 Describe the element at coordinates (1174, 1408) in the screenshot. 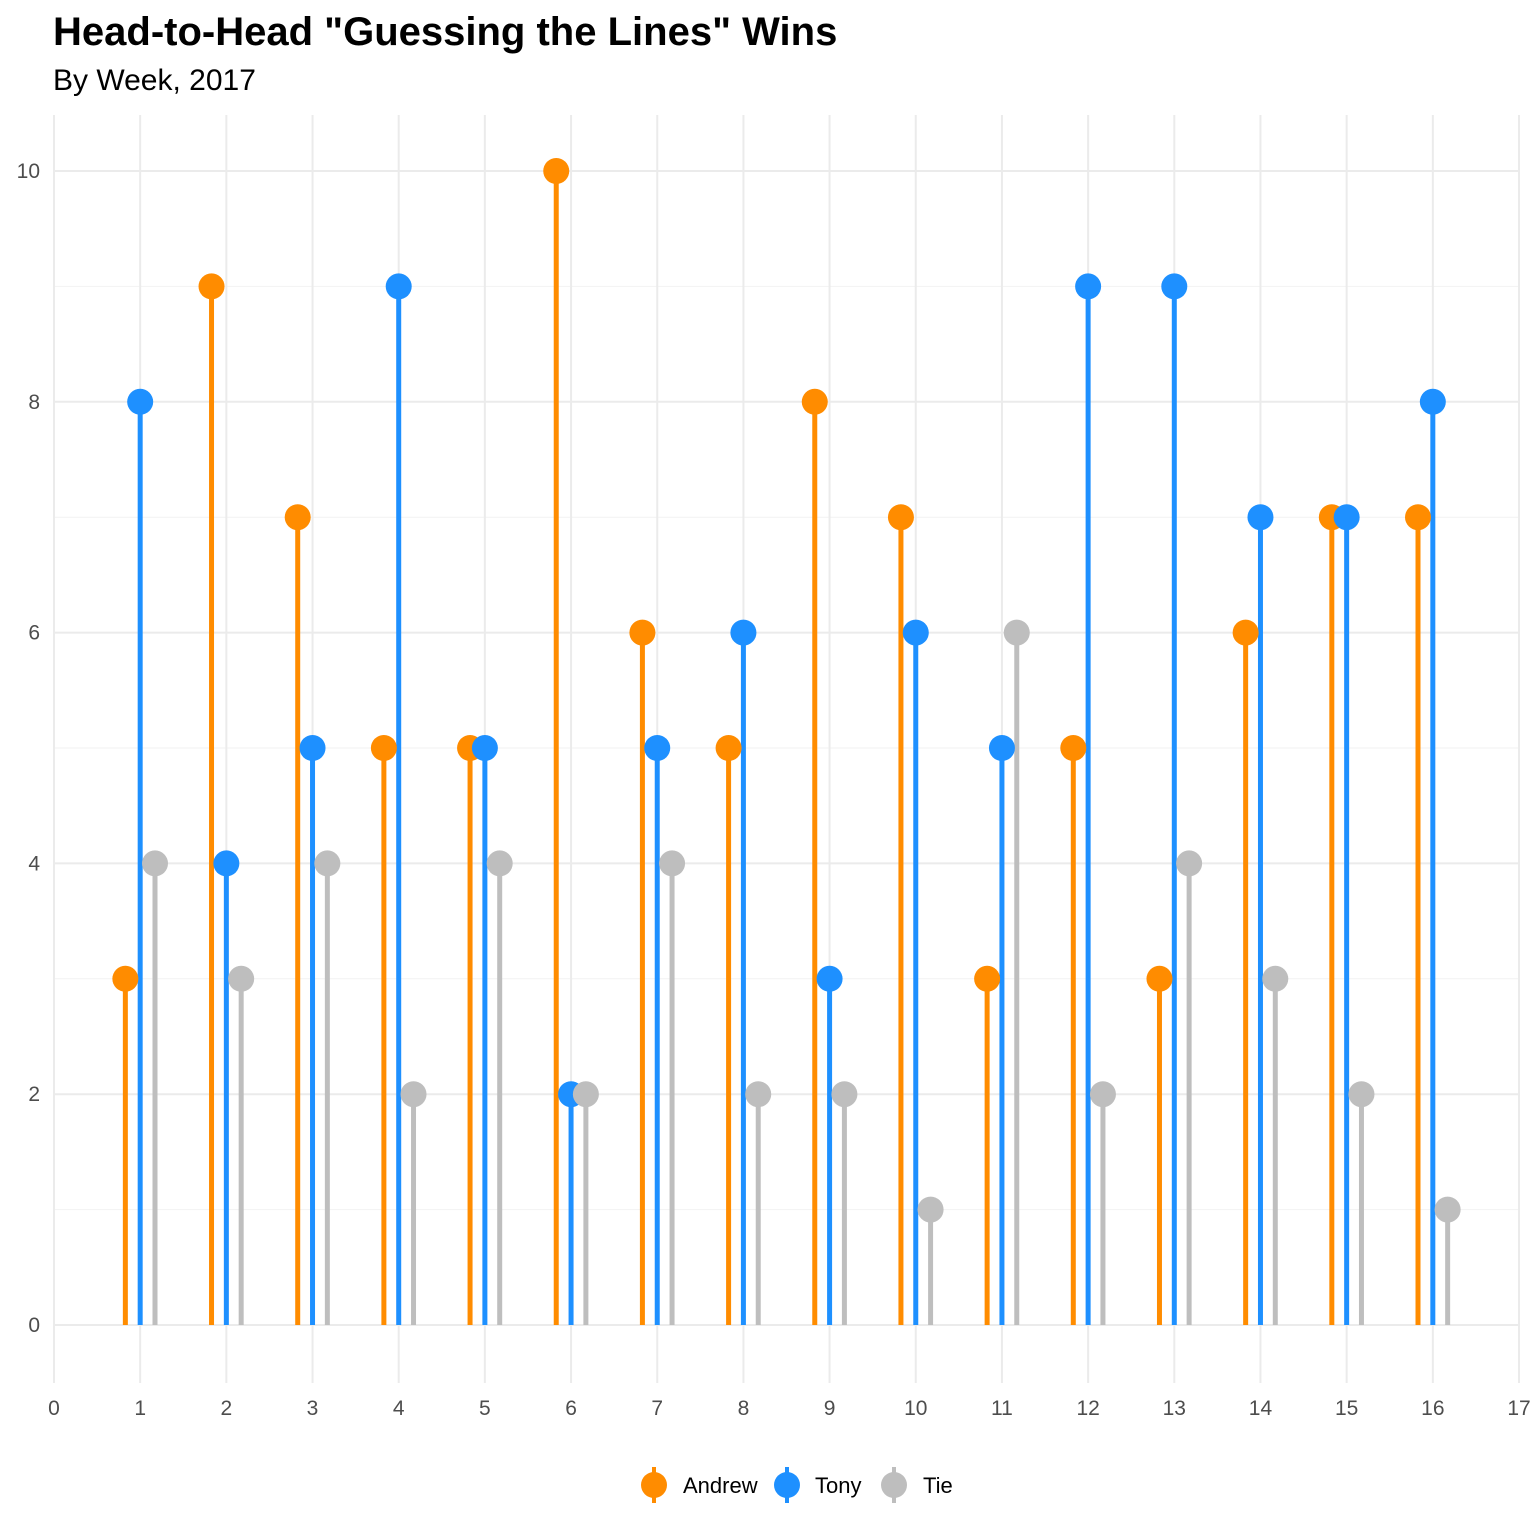

I see `x-tick-label: 13` at that location.